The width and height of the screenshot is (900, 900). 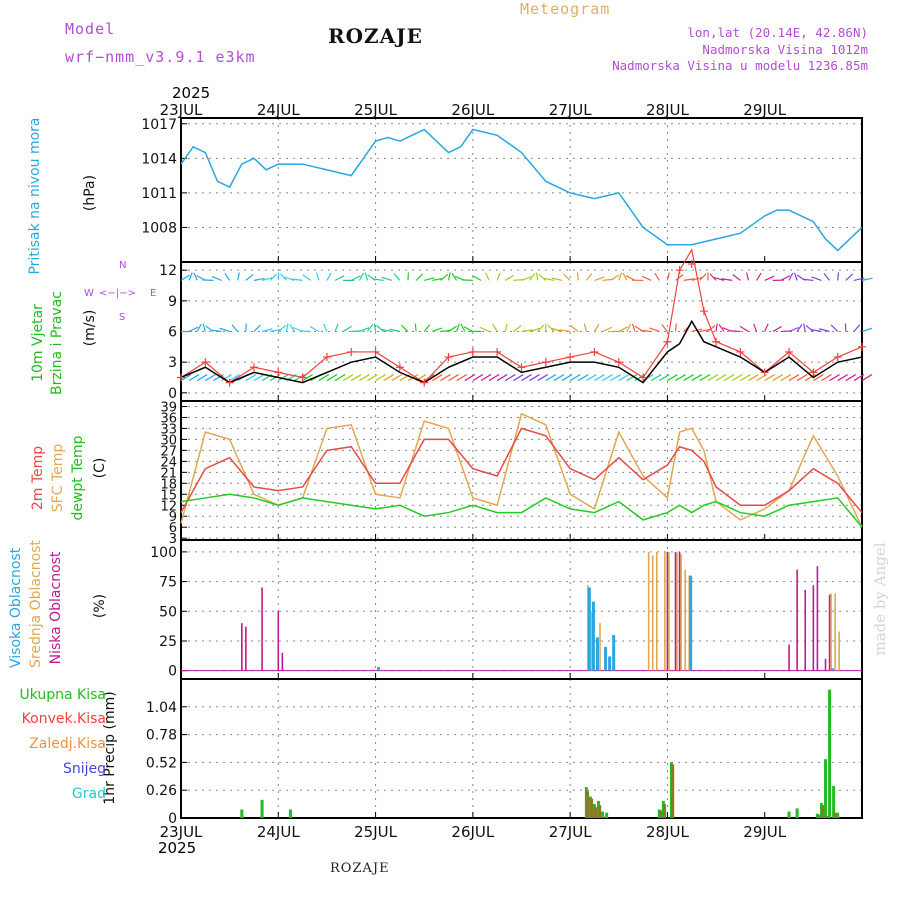 What do you see at coordinates (168, 418) in the screenshot?
I see `y-tick-label: 36` at bounding box center [168, 418].